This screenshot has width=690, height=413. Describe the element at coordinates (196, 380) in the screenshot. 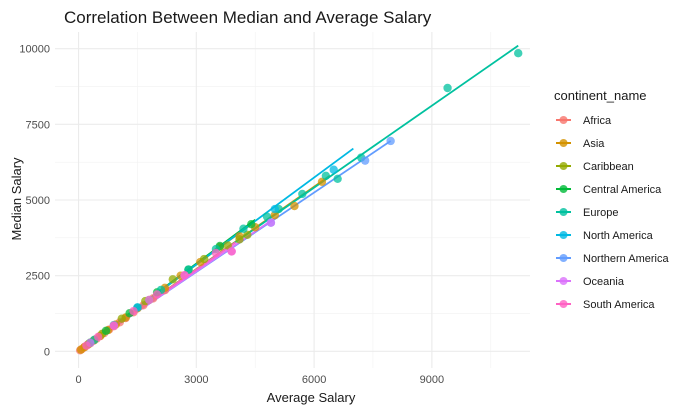

I see `x-tick-label: 3000` at that location.